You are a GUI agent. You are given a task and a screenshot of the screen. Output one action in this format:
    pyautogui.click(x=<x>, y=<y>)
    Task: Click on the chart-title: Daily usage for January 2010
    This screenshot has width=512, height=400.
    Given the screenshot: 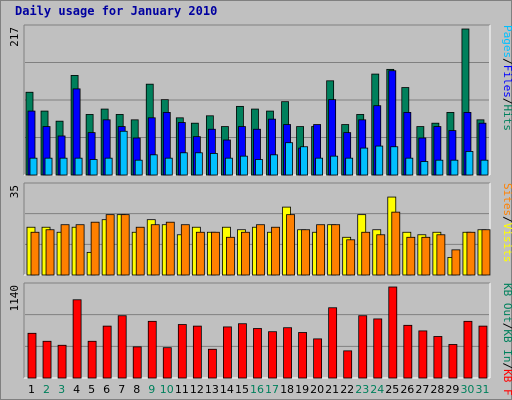 What is the action you would take?
    pyautogui.click(x=116, y=11)
    